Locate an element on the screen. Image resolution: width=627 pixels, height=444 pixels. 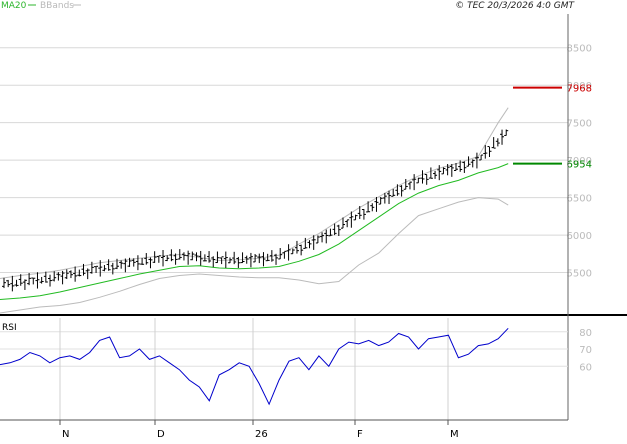
price-y-axis: 5500 6000 6500 7000 7500 8000 8500 is located at coordinates (579, 162).